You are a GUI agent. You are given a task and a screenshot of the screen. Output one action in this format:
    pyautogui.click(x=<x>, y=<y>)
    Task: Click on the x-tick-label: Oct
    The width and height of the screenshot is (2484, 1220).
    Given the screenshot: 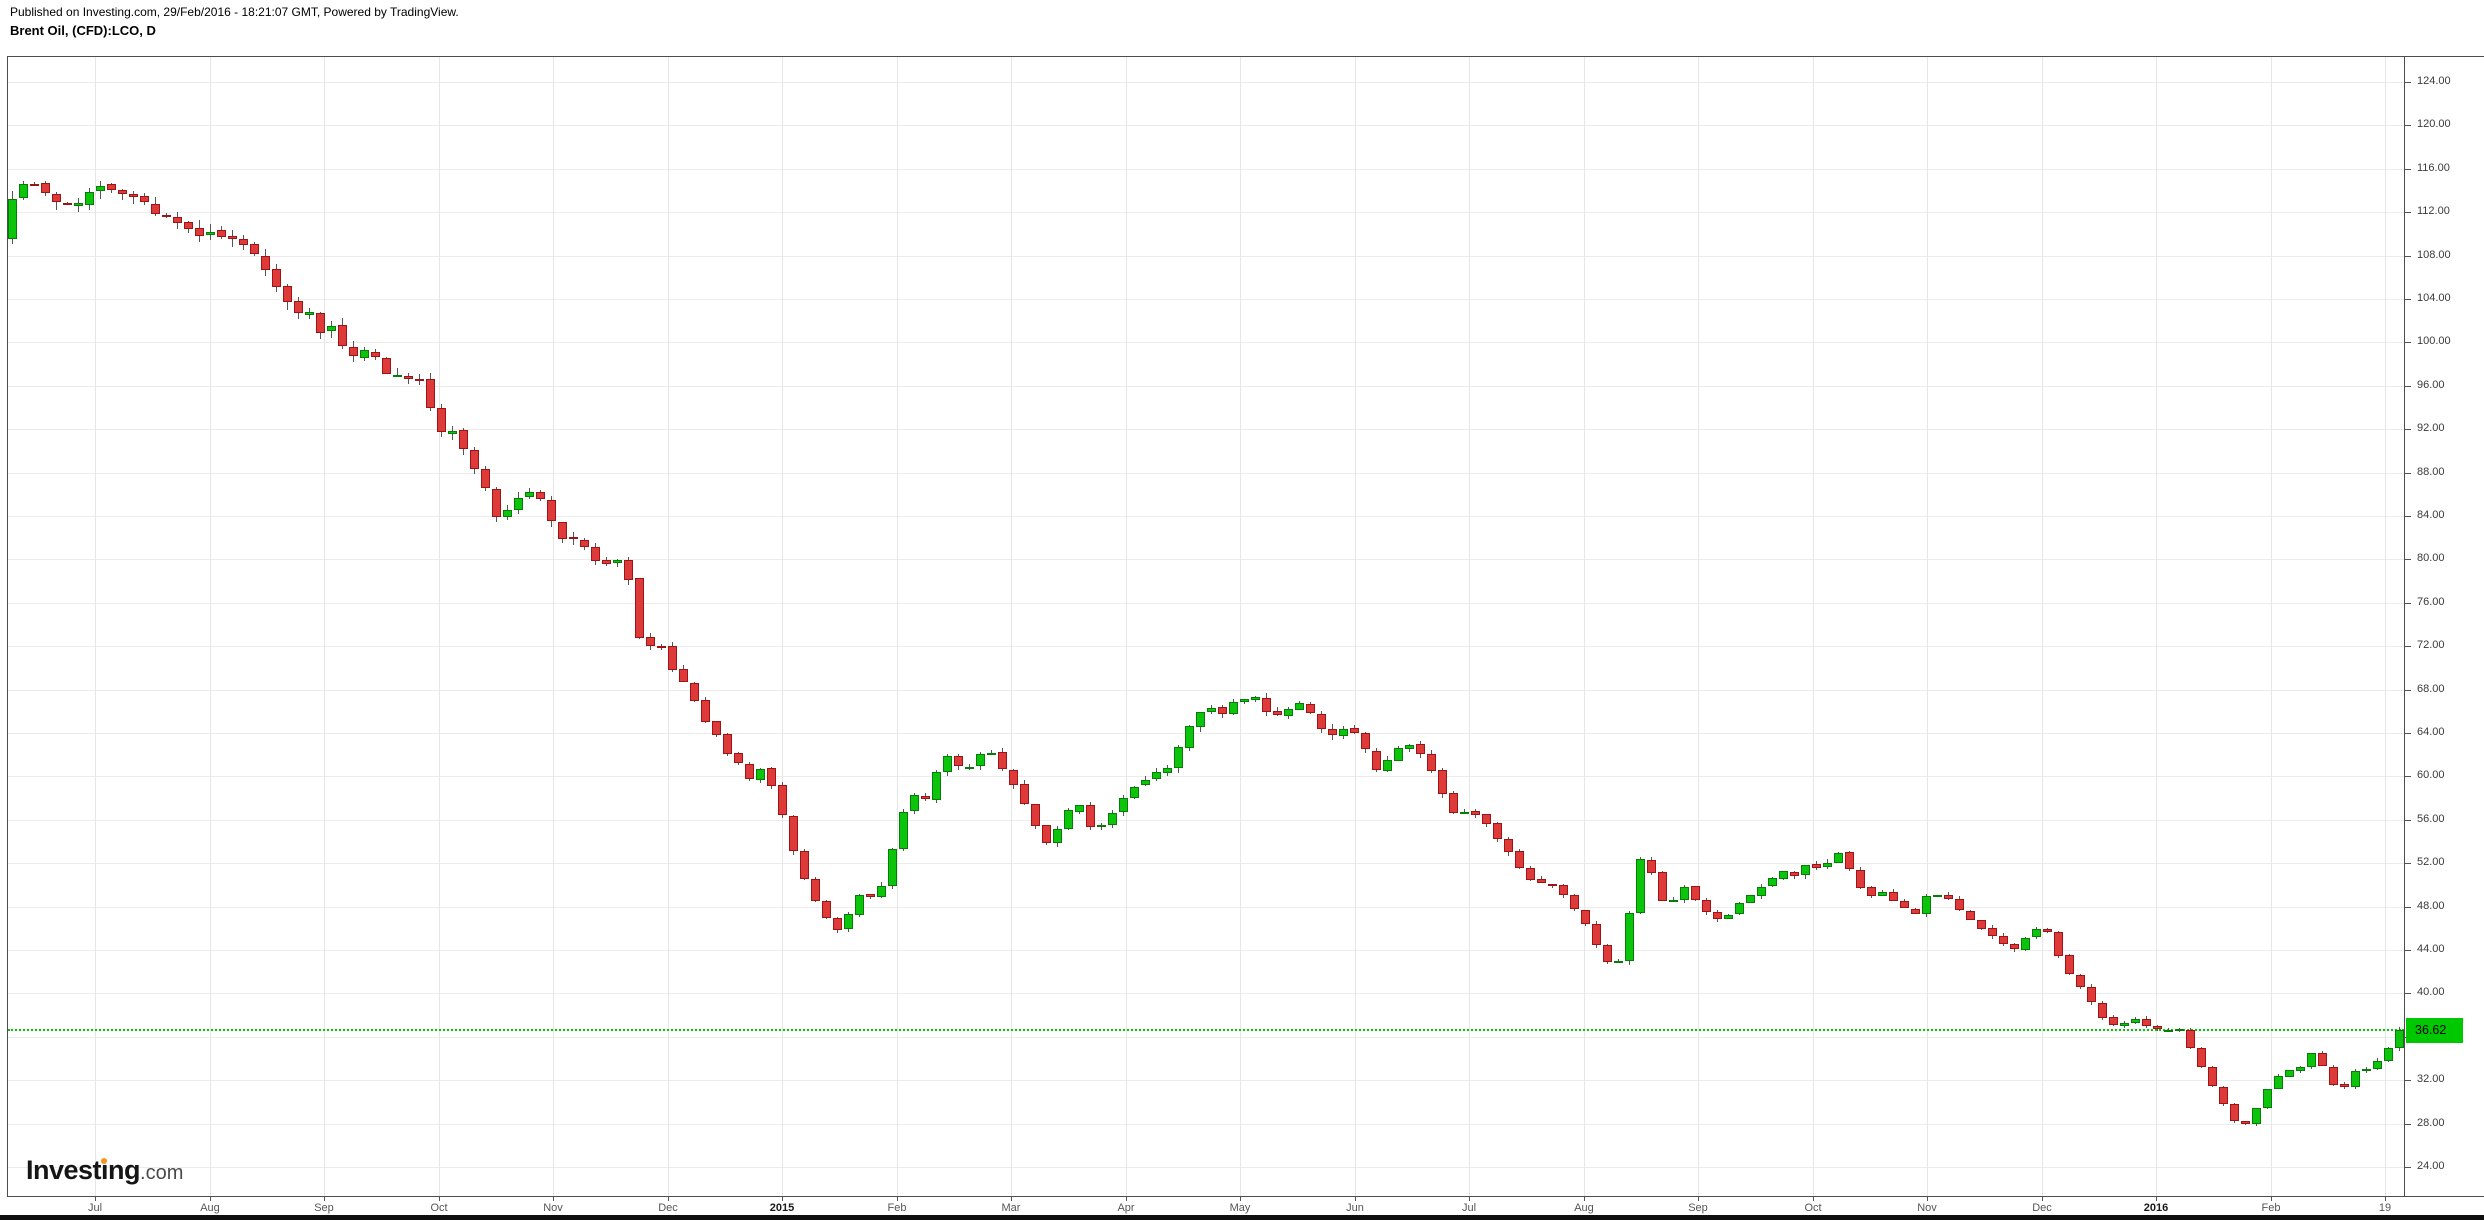 What is the action you would take?
    pyautogui.click(x=1813, y=1208)
    